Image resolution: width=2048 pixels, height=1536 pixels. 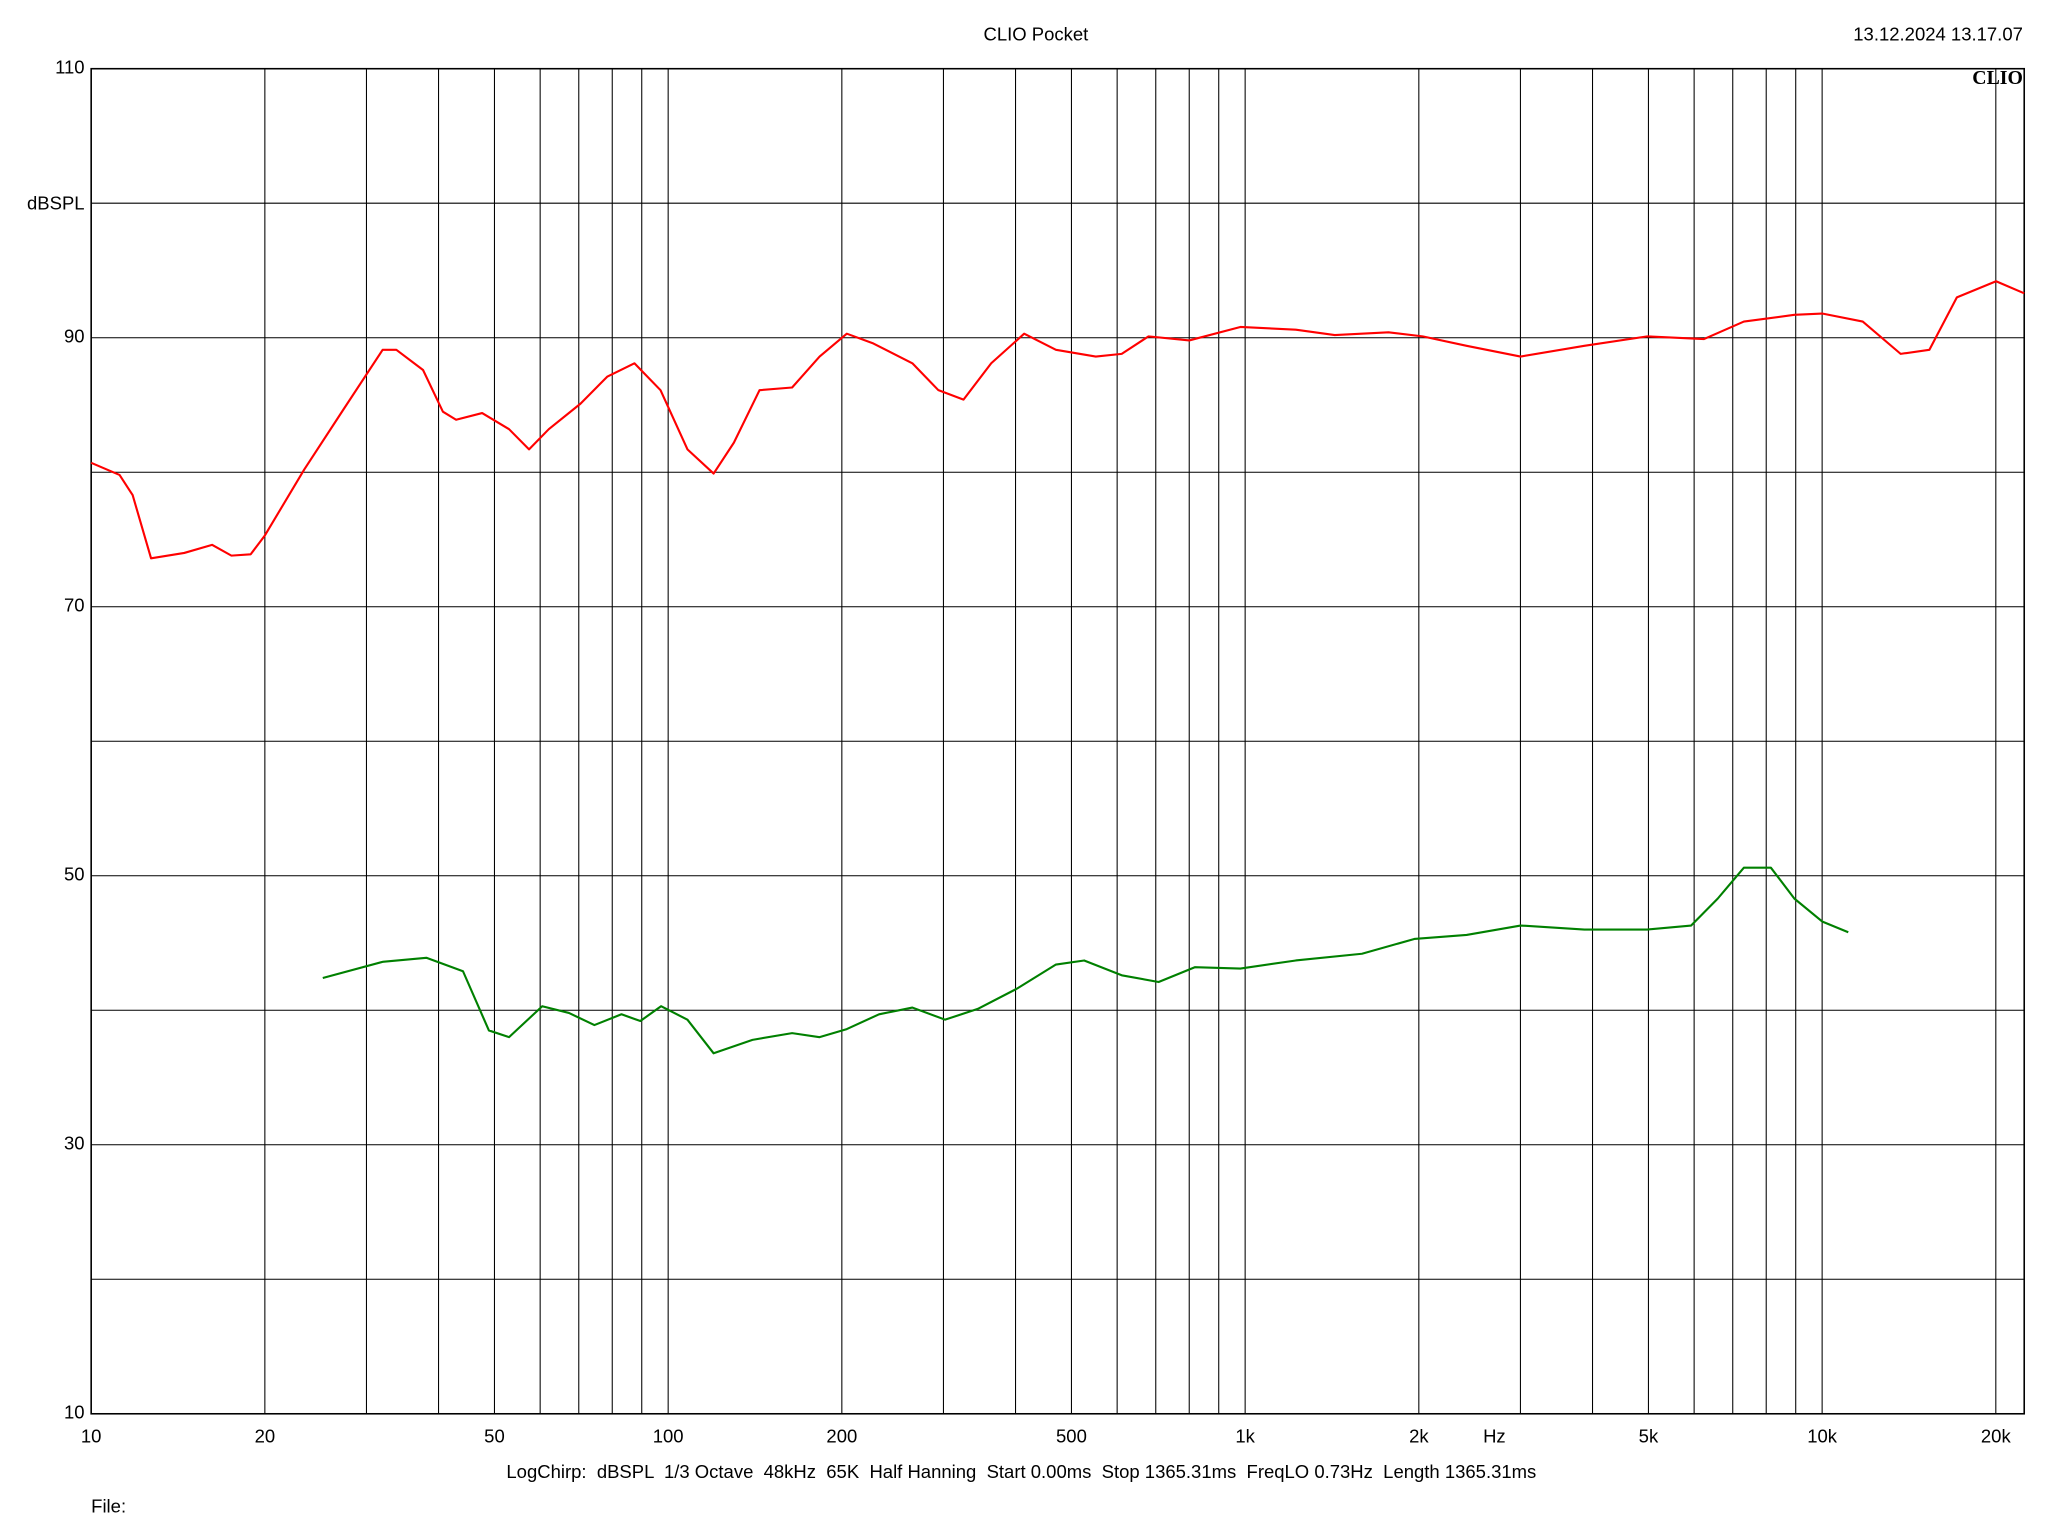 I want to click on series-line, so click(x=1085, y=960).